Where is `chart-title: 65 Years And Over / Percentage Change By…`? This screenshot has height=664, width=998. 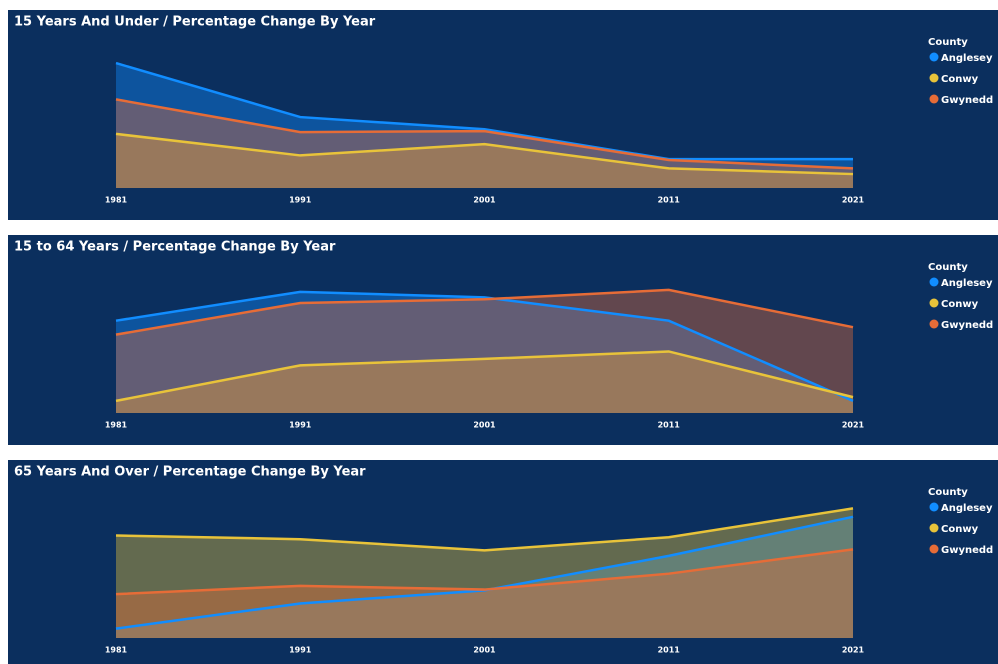
chart-title: 65 Years And Over / Percentage Change By… is located at coordinates (190, 472).